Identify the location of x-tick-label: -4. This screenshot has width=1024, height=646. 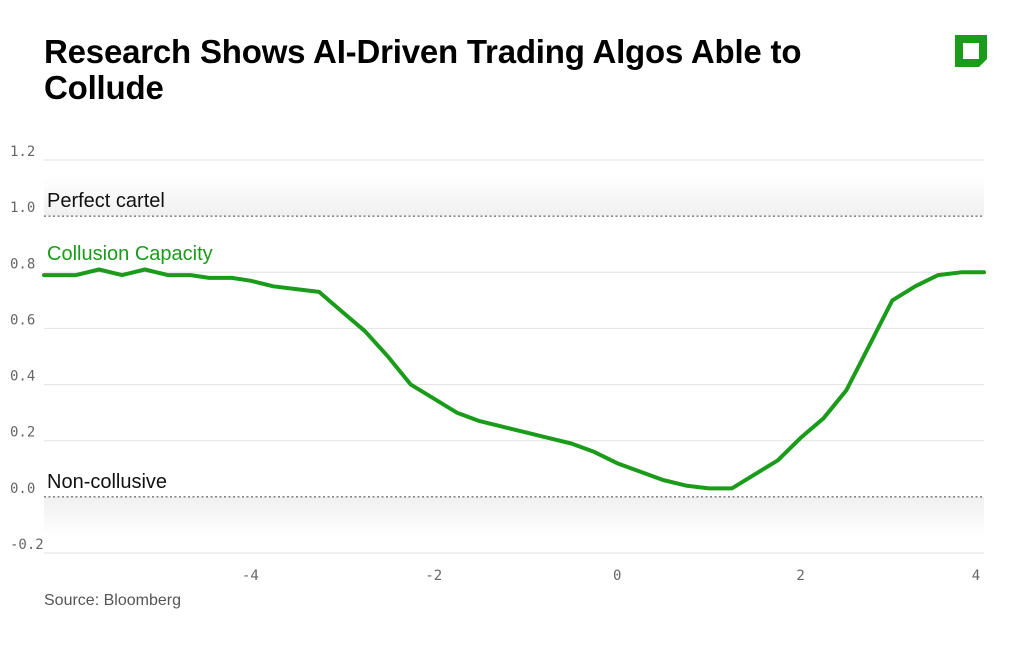
(250, 576).